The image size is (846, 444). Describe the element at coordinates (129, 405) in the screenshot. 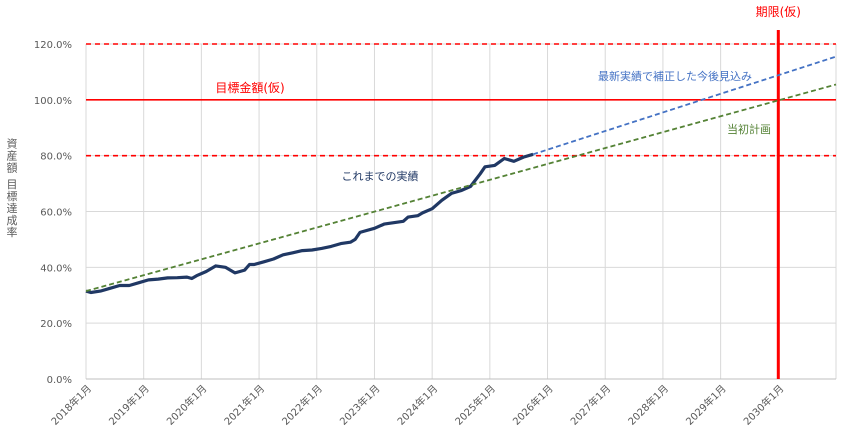

I see `x-tick-label: 2019年1月` at that location.